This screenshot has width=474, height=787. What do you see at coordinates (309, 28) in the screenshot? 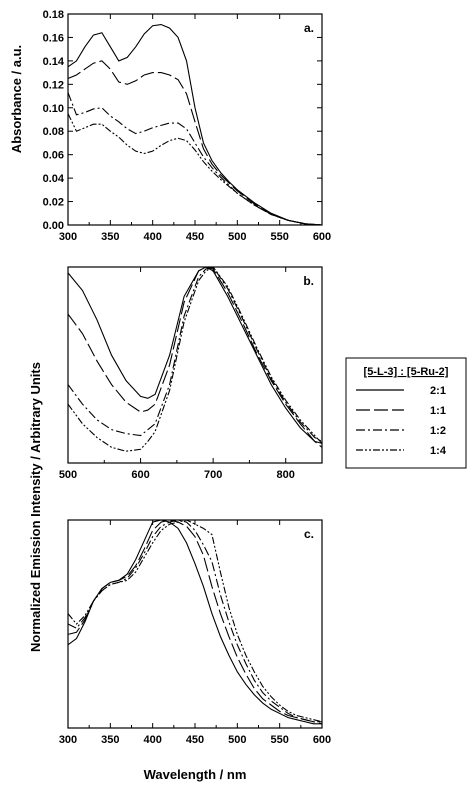
I see `panel-a-label: a.` at bounding box center [309, 28].